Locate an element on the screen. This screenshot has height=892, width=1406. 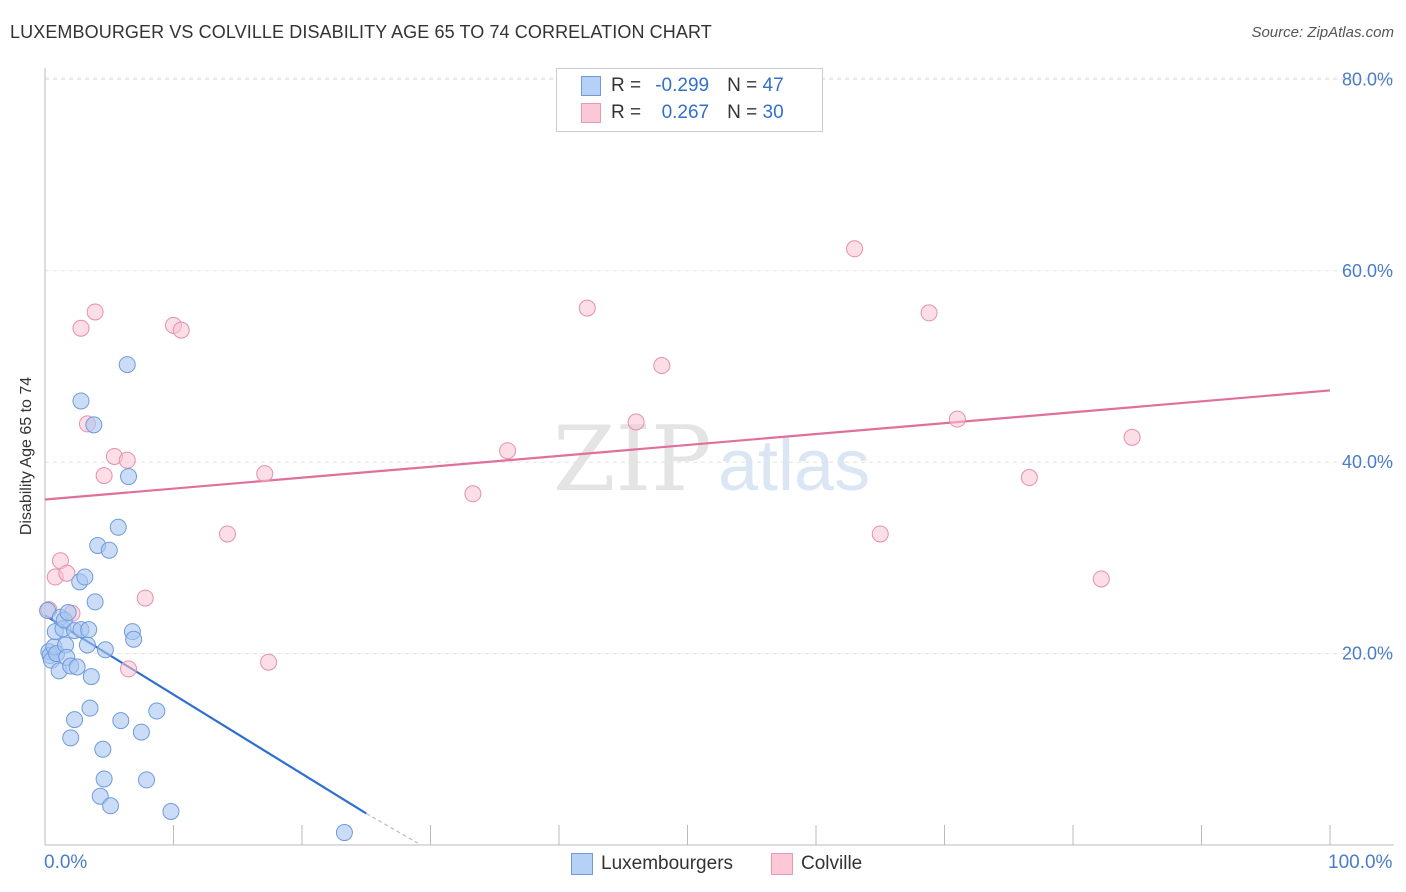
n-value: 30 is located at coordinates (773, 112).